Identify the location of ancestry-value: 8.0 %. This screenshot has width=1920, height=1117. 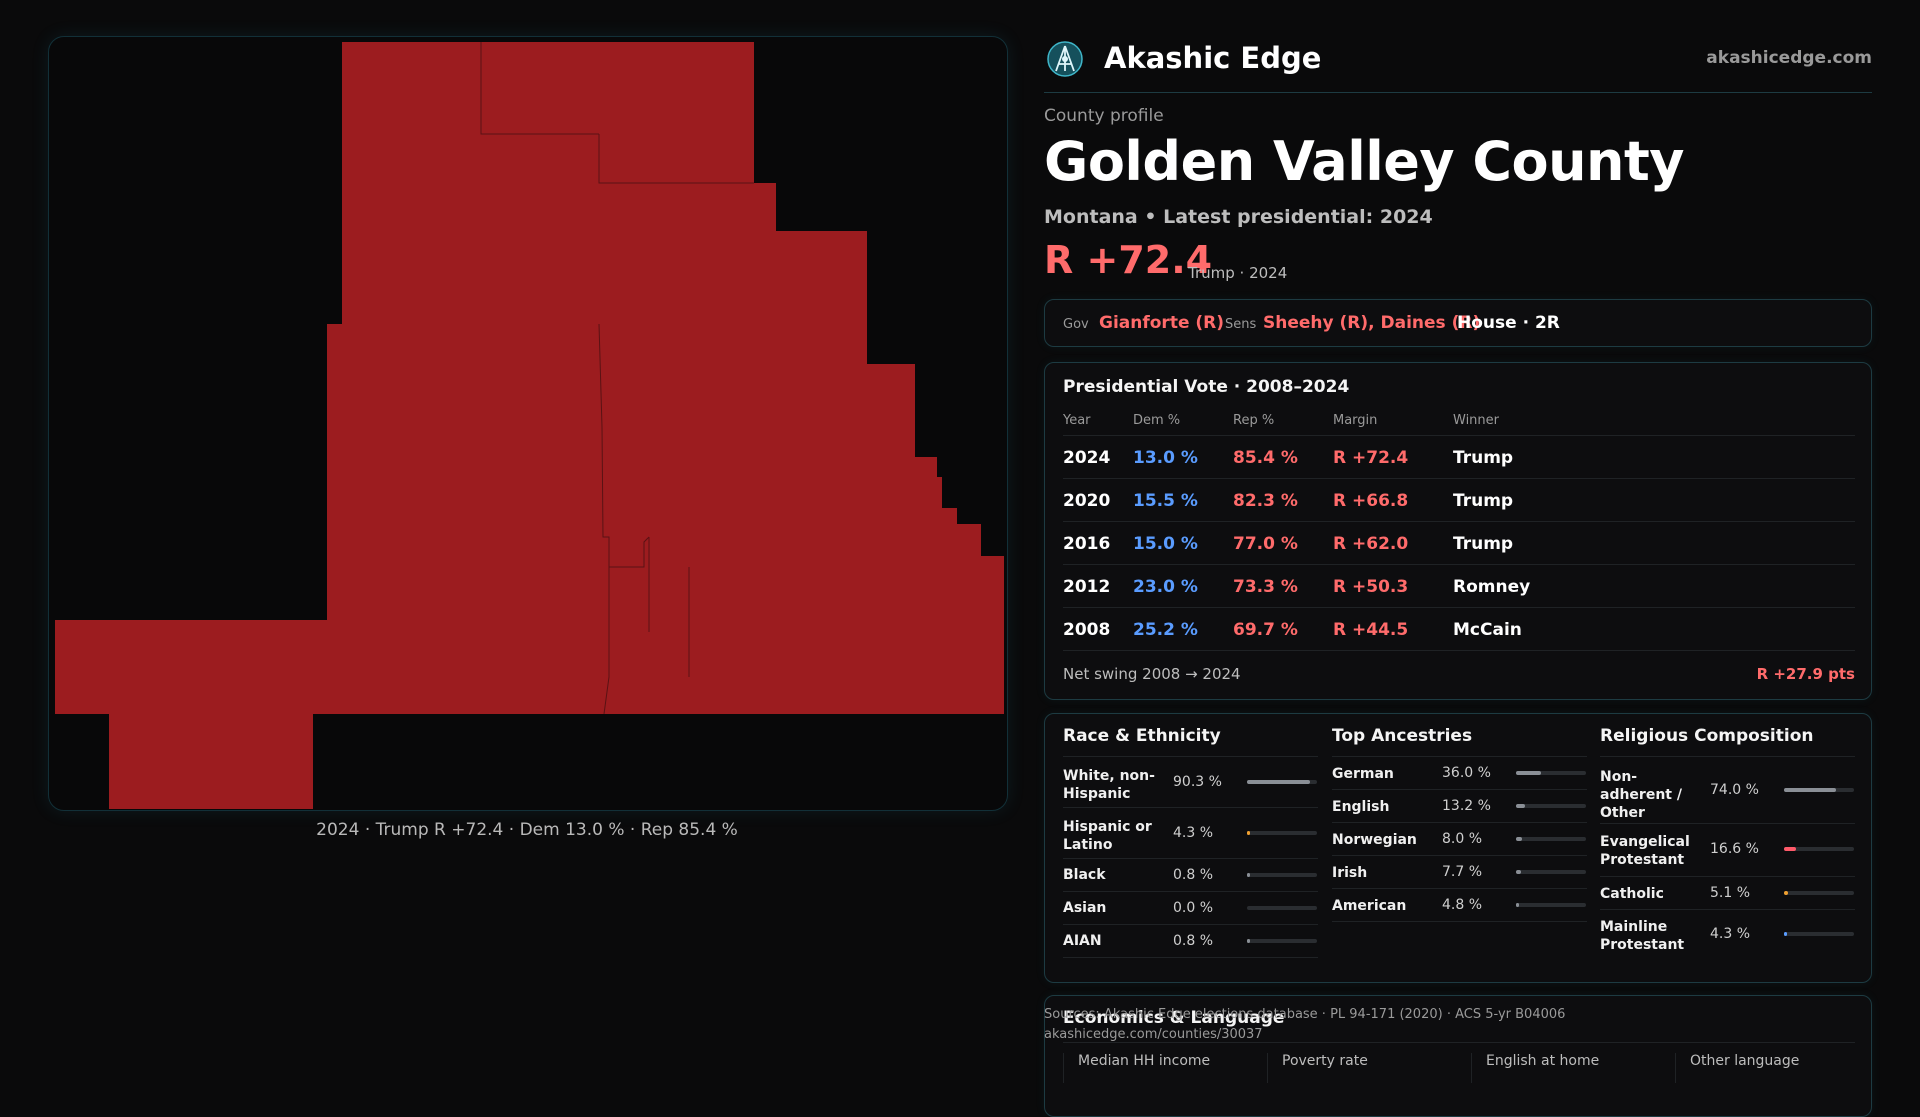
(1462, 839).